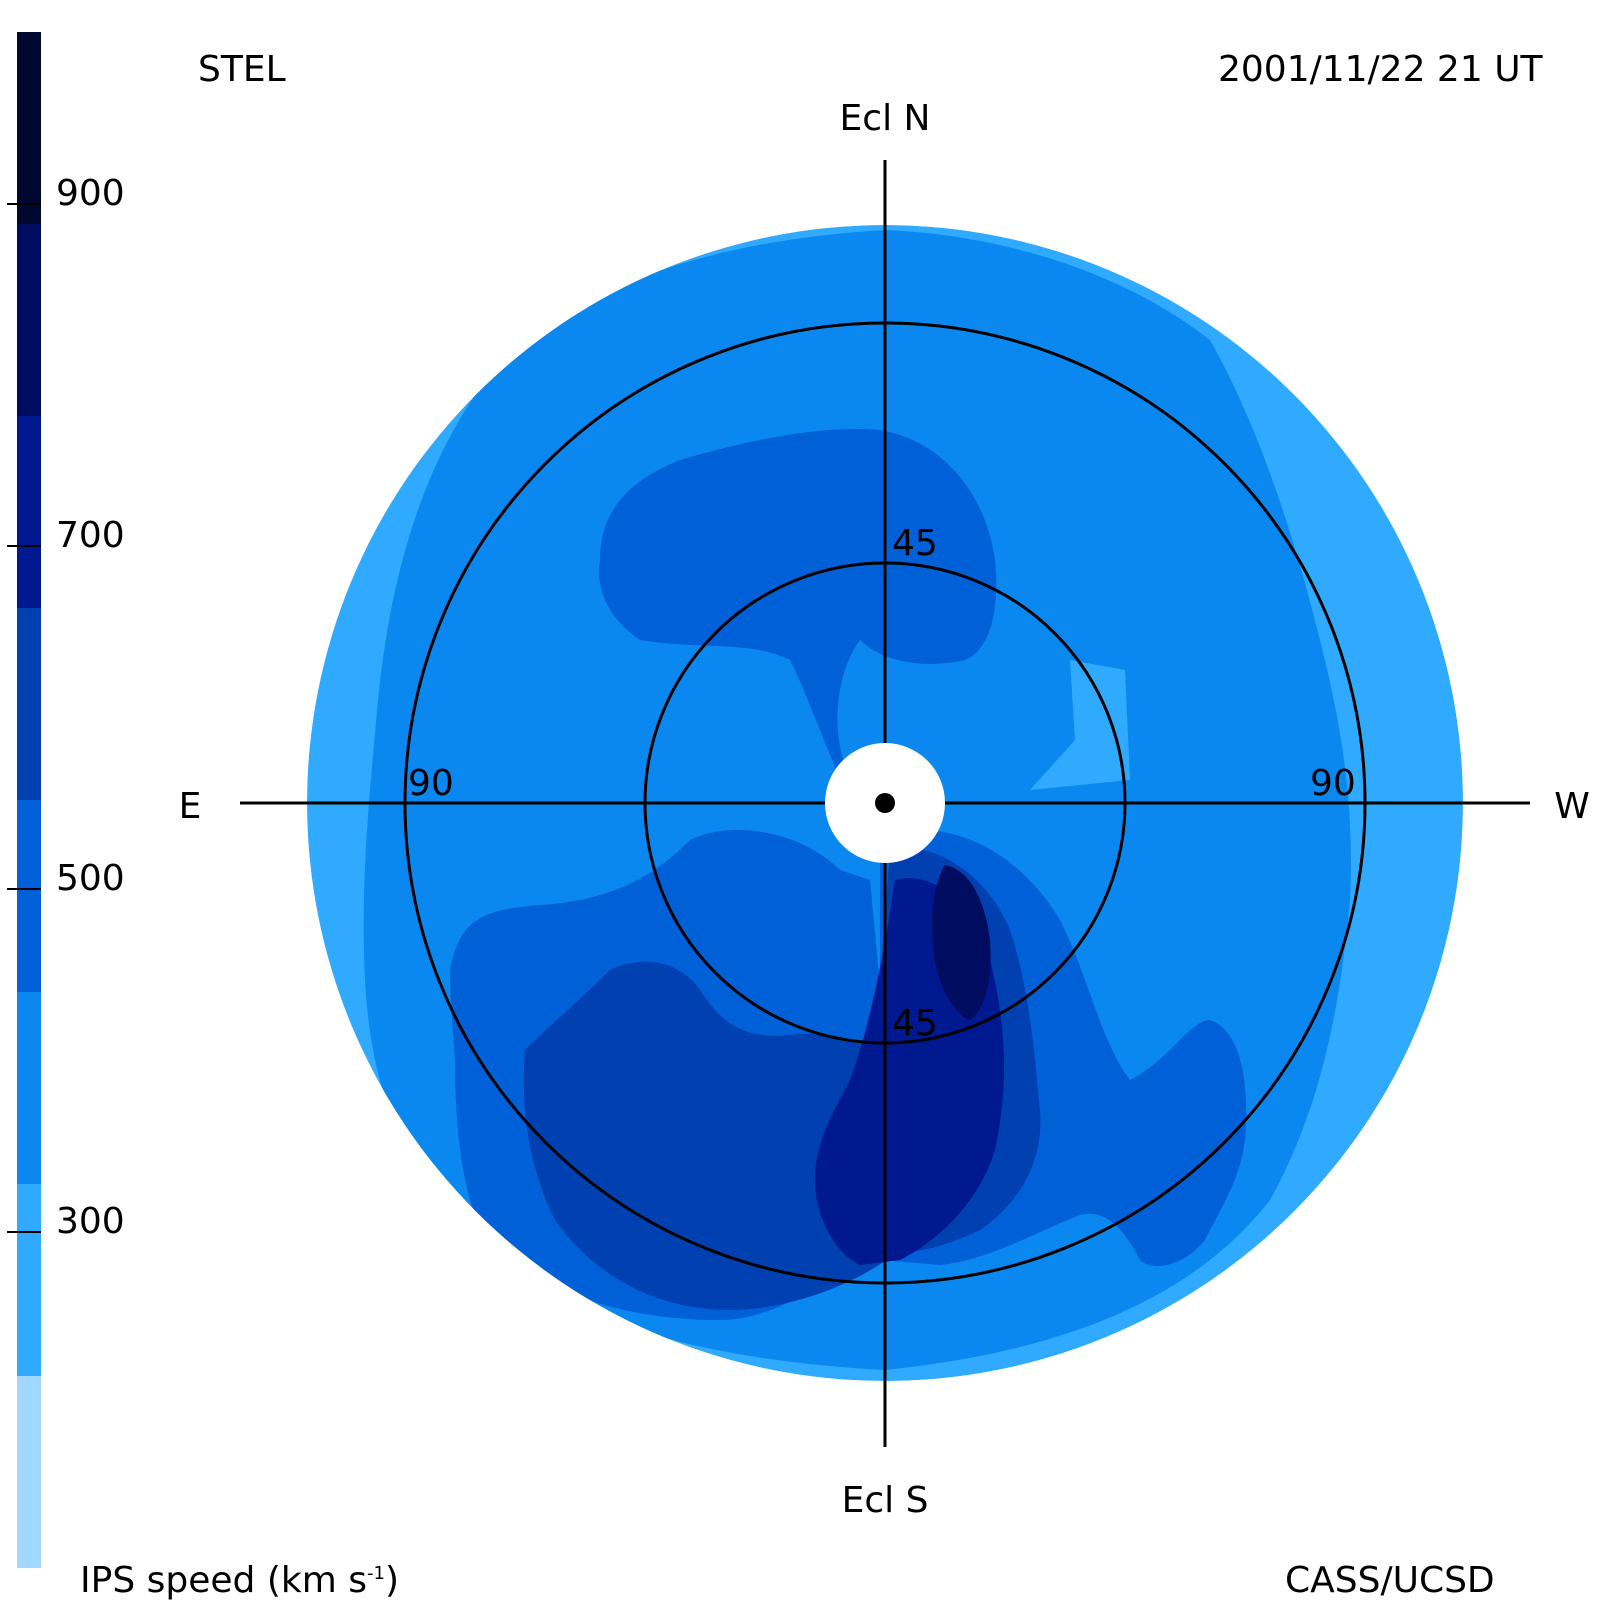 The width and height of the screenshot is (1600, 1601). Describe the element at coordinates (885, 1500) in the screenshot. I see `direction-south-label: Ecl S` at that location.